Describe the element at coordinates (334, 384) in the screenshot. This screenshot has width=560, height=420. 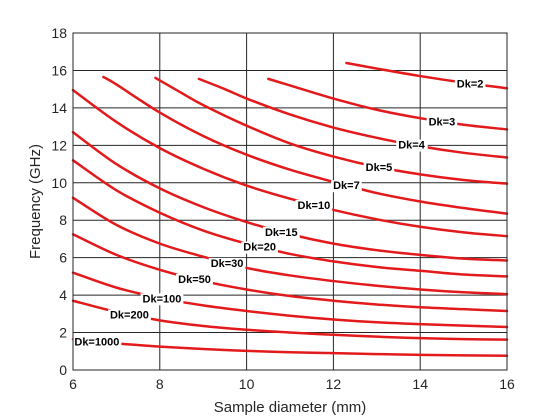
I see `x-tick-label: 12` at that location.